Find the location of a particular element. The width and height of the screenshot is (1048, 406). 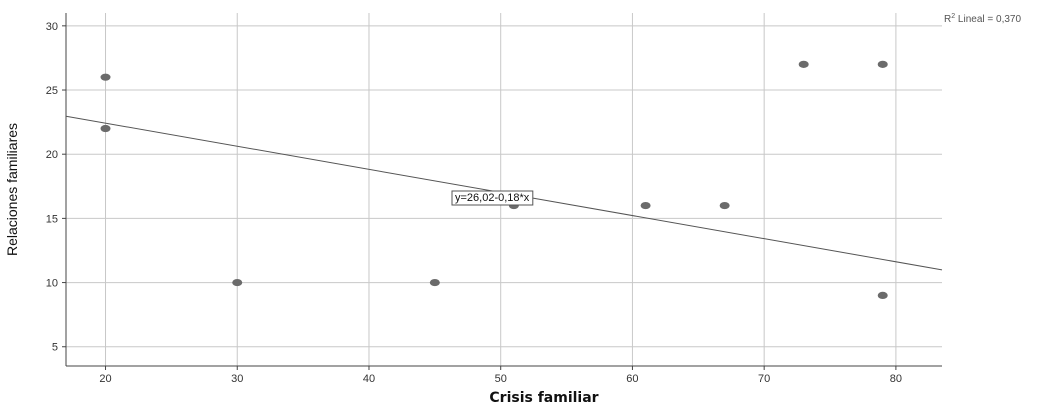

y-tick-label: 20 is located at coordinates (52, 155).